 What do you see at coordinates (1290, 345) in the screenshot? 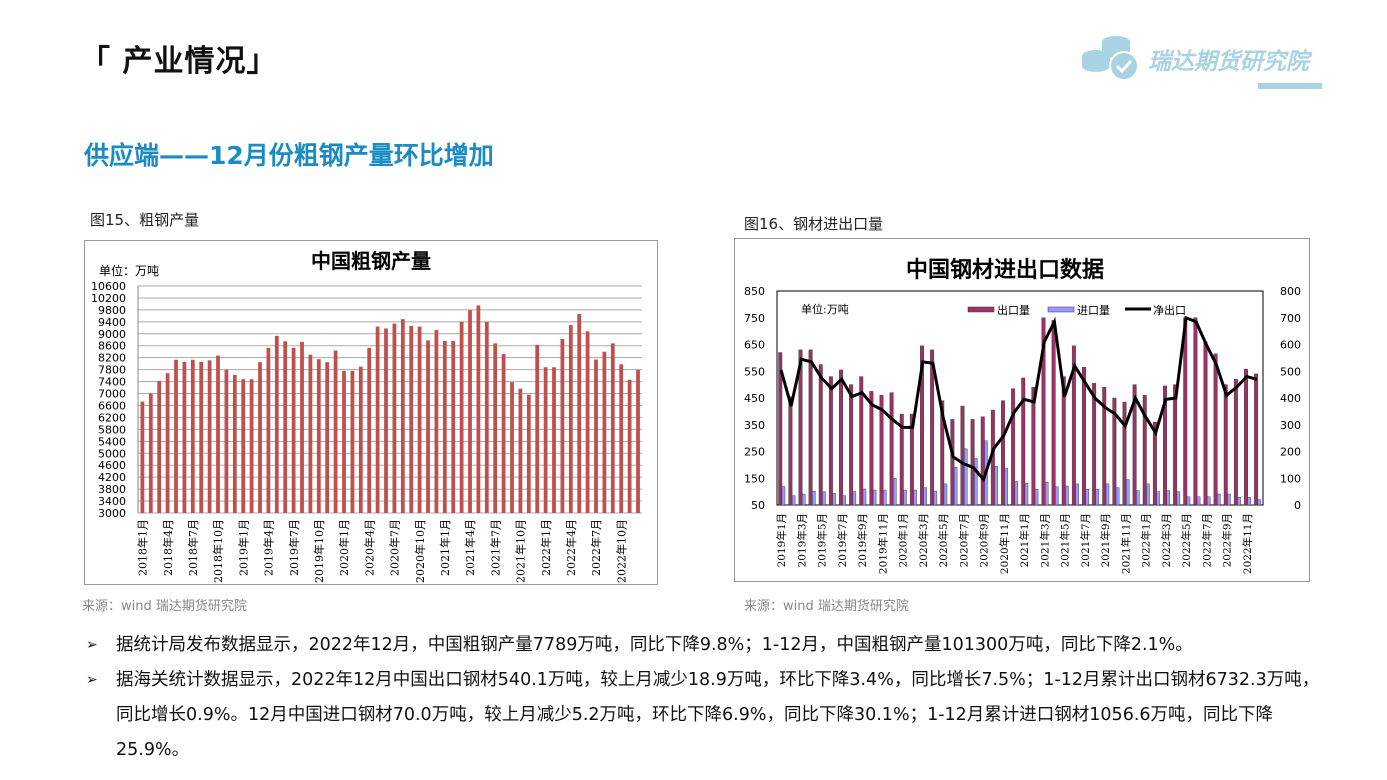
I see `y-right-tick-label: 600` at bounding box center [1290, 345].